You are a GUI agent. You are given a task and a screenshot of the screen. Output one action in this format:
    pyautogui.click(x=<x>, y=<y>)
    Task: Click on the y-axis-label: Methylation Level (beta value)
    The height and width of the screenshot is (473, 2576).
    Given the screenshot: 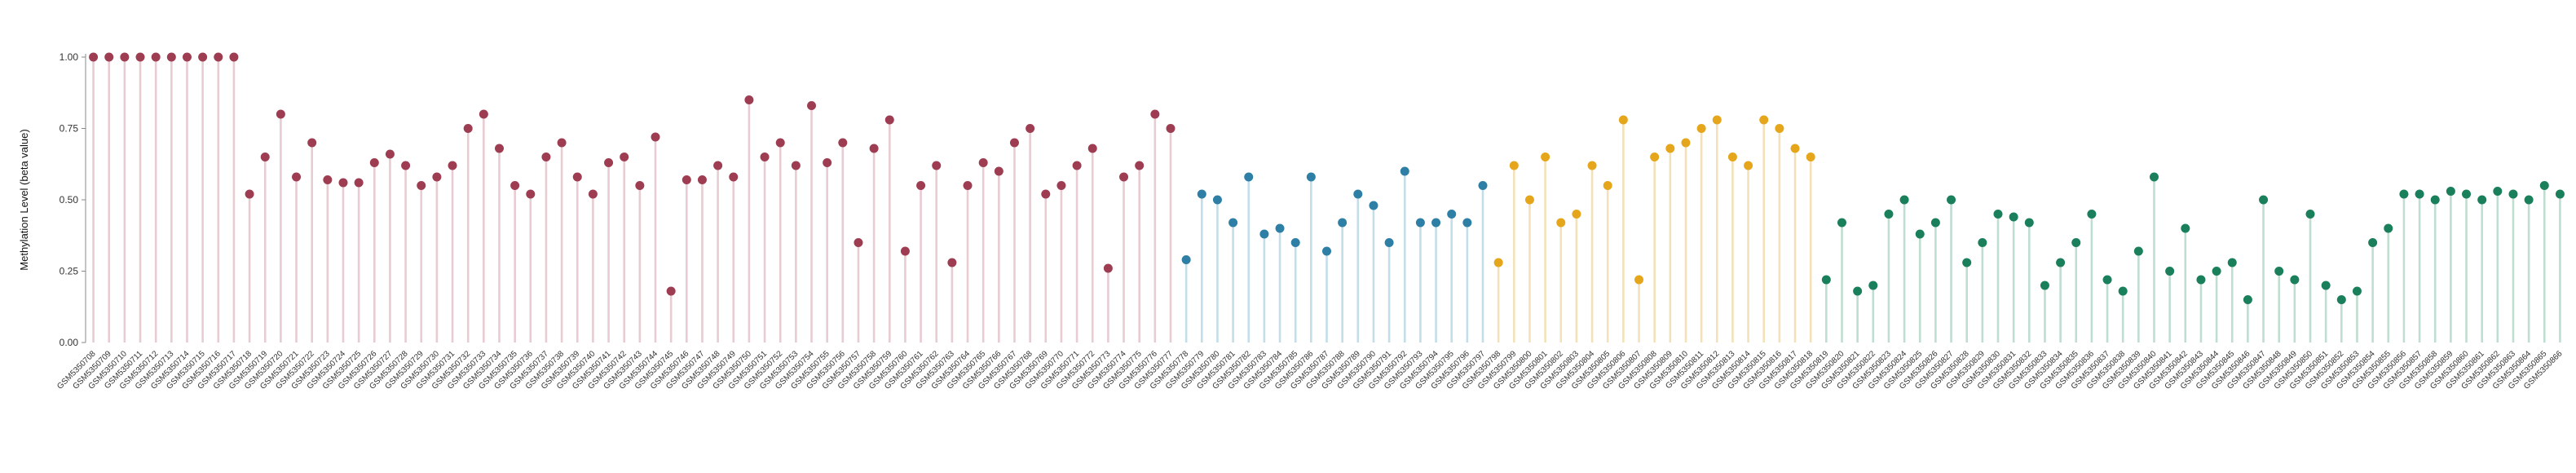 What is the action you would take?
    pyautogui.click(x=24, y=199)
    